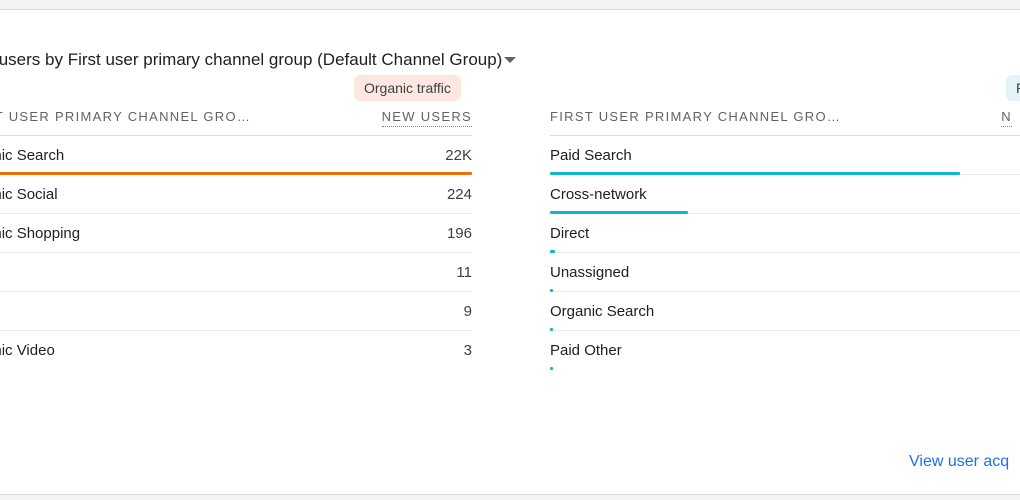  I want to click on table-row: Paid Search, so click(785, 155).